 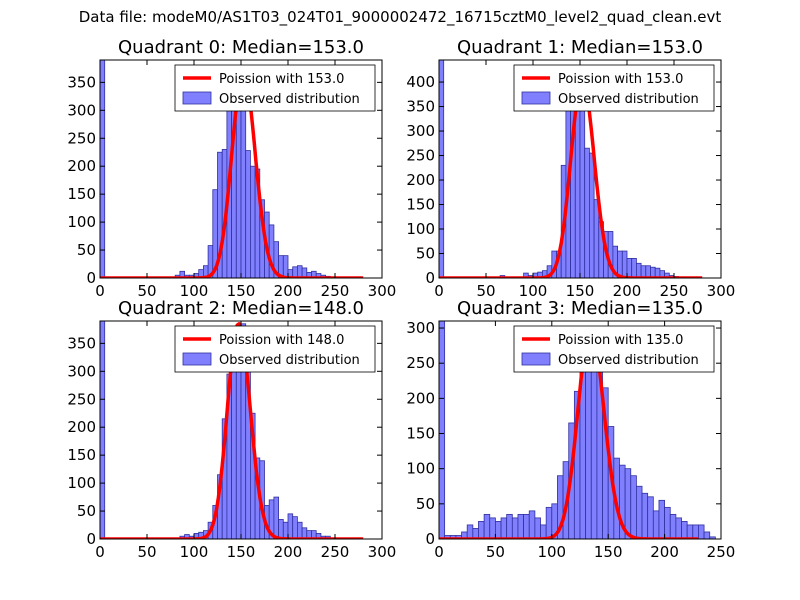 What do you see at coordinates (81, 194) in the screenshot?
I see `y-tick-label: 150` at bounding box center [81, 194].